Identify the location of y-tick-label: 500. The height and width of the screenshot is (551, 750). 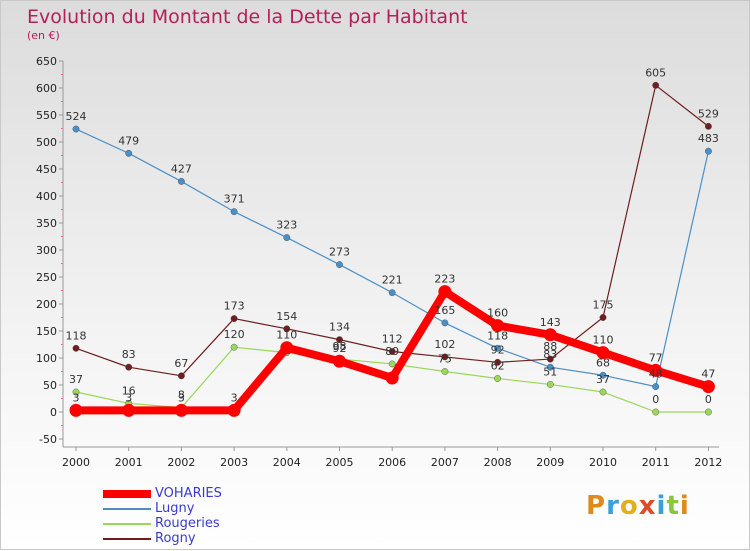
(46, 142).